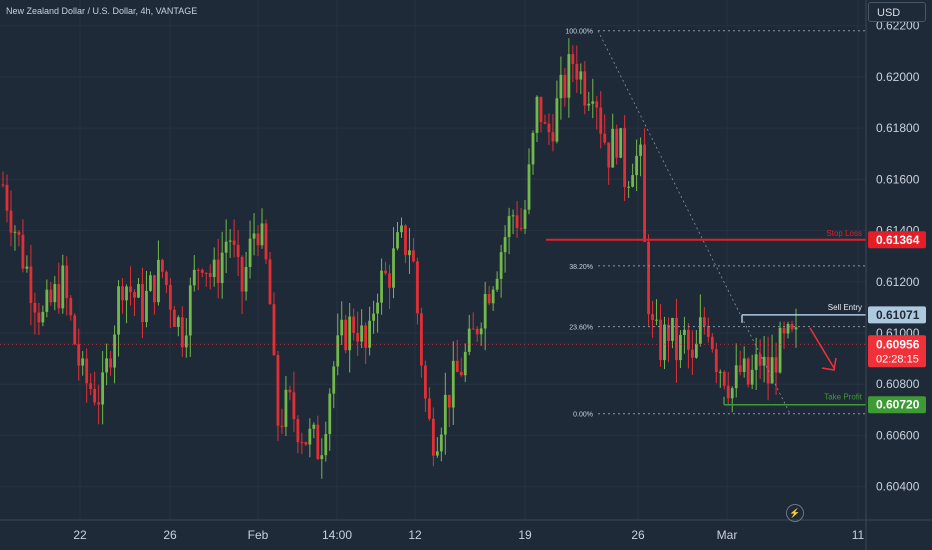 The height and width of the screenshot is (550, 932). Describe the element at coordinates (337, 535) in the screenshot. I see `x-tick-label: 14:00` at that location.